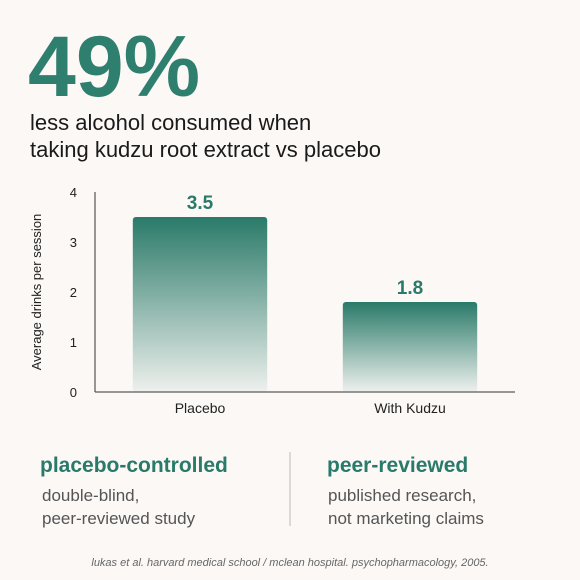  I want to click on feature-line: peer-reviewed study, so click(119, 518).